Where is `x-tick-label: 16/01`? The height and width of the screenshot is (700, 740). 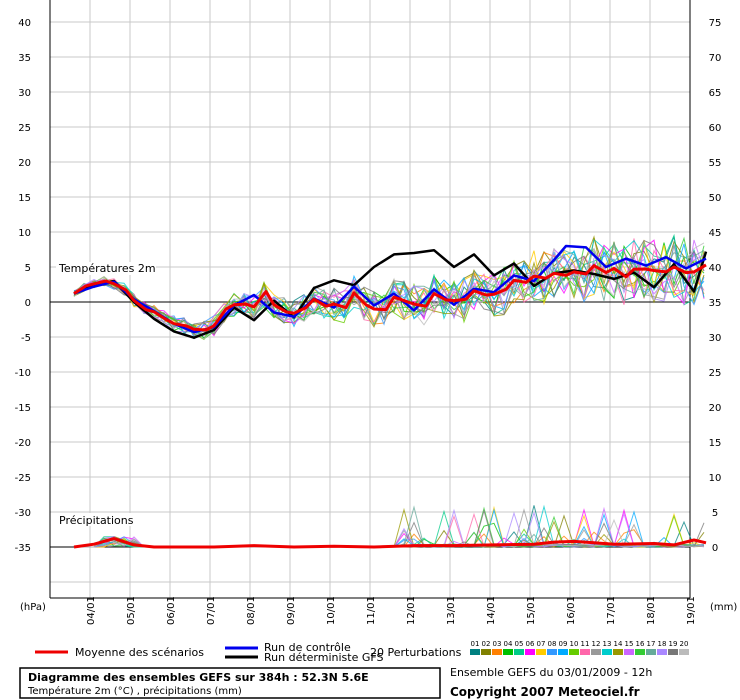
x-tick-label: 16/01 is located at coordinates (571, 610).